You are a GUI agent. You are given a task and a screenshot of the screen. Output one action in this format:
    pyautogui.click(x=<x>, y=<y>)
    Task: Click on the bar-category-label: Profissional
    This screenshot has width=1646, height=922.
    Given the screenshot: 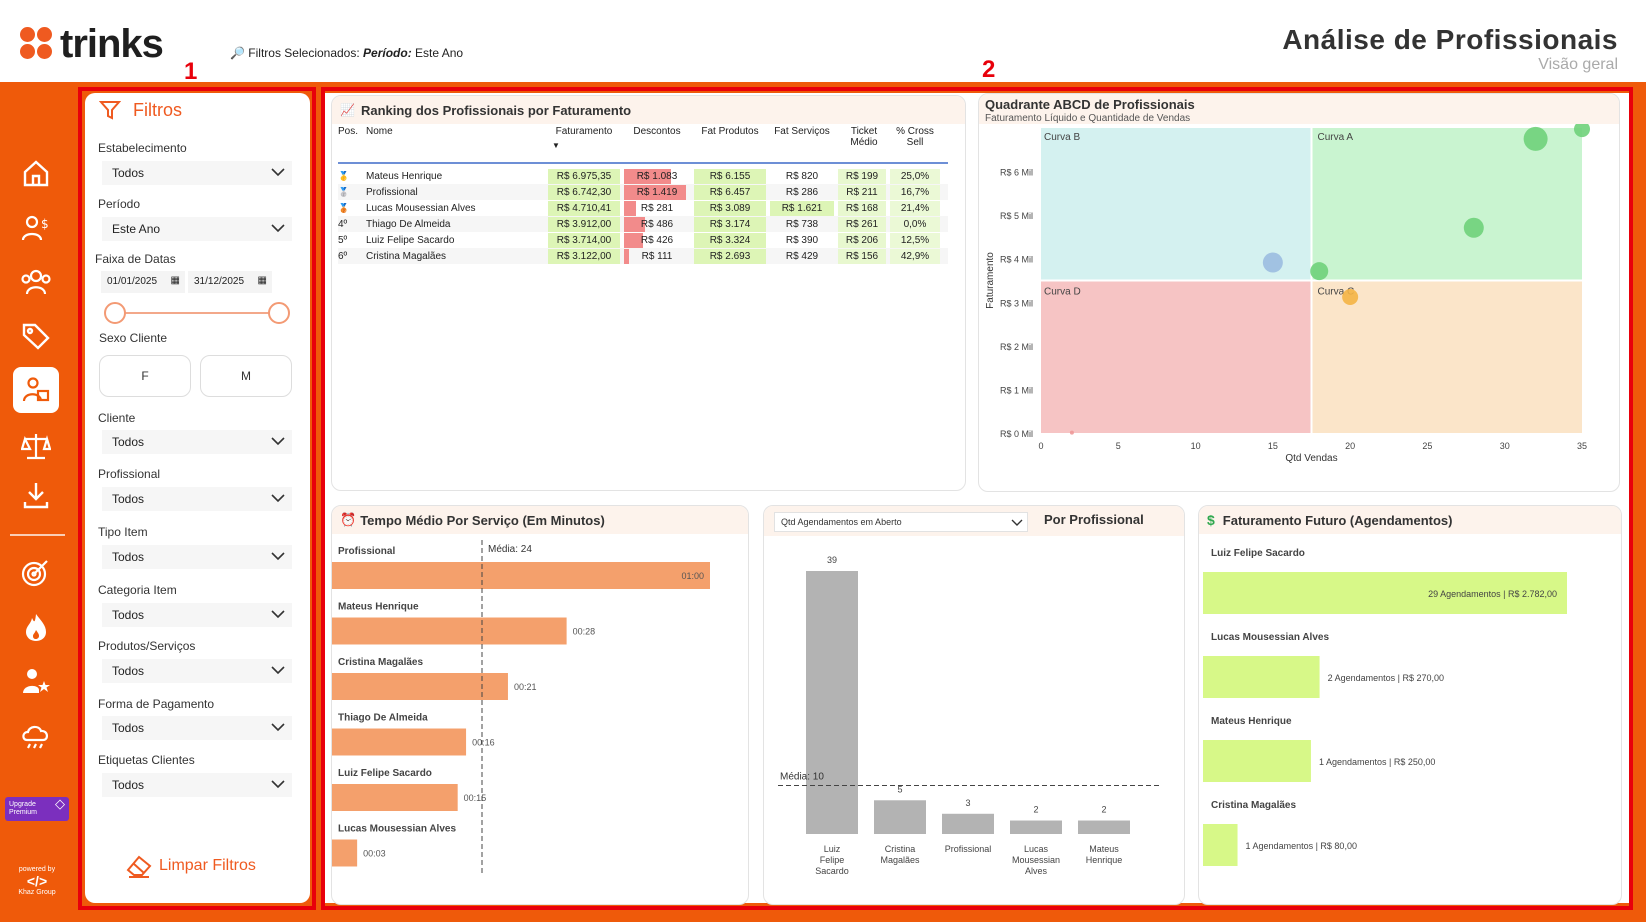 What is the action you would take?
    pyautogui.click(x=366, y=551)
    